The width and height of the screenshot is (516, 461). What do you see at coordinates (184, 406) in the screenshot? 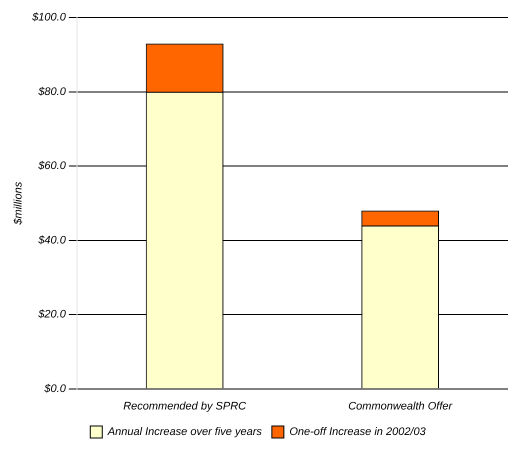
I see `x-tick-label: Recommended by SPRC` at bounding box center [184, 406].